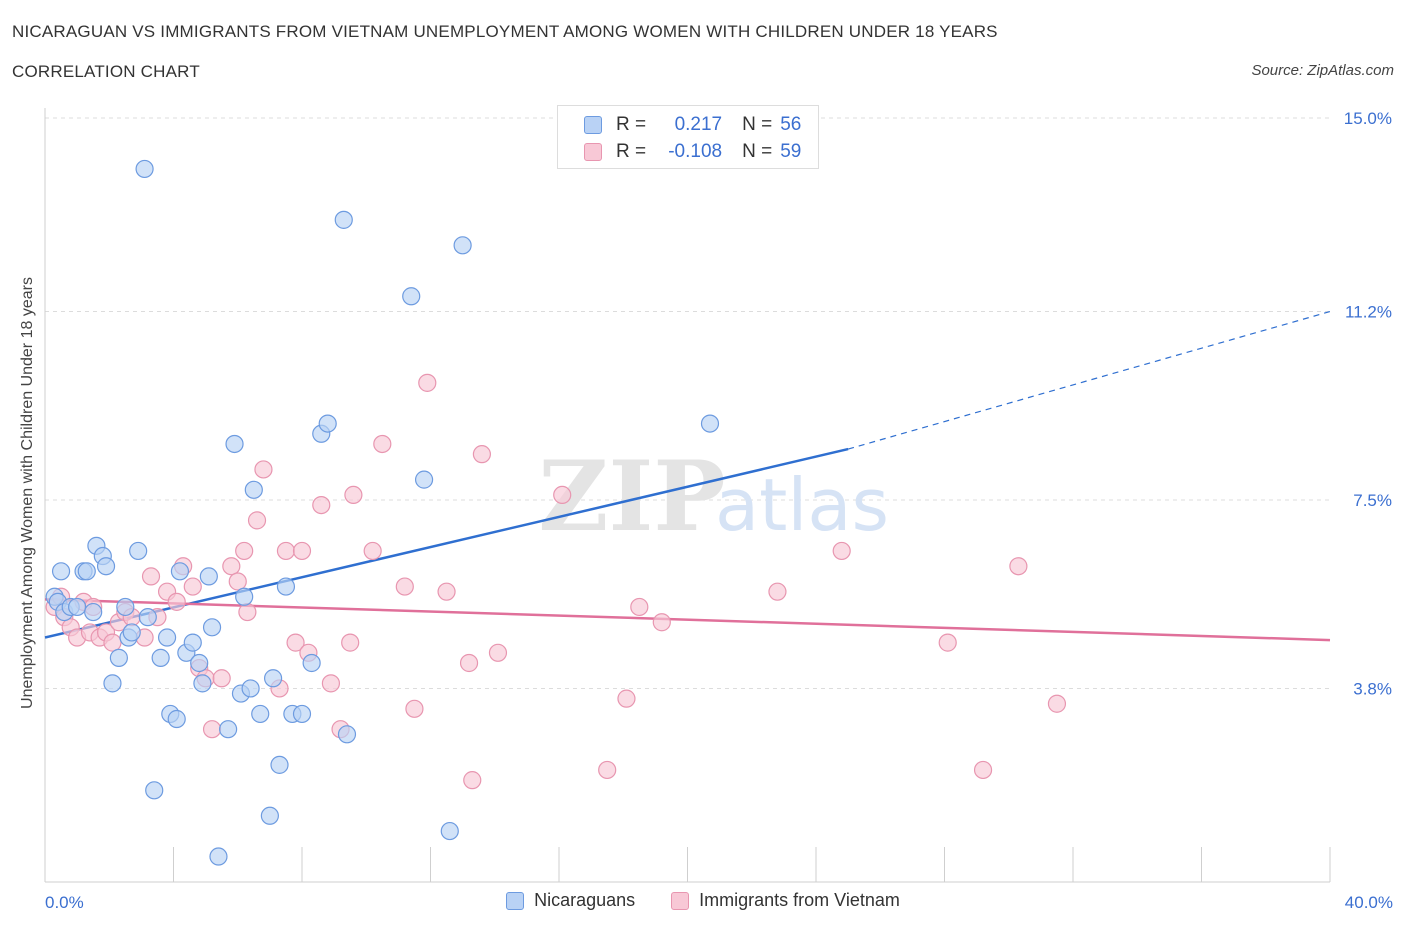  What do you see at coordinates (1372, 500) in the screenshot?
I see `y-tick-label: 7.5%` at bounding box center [1372, 500].